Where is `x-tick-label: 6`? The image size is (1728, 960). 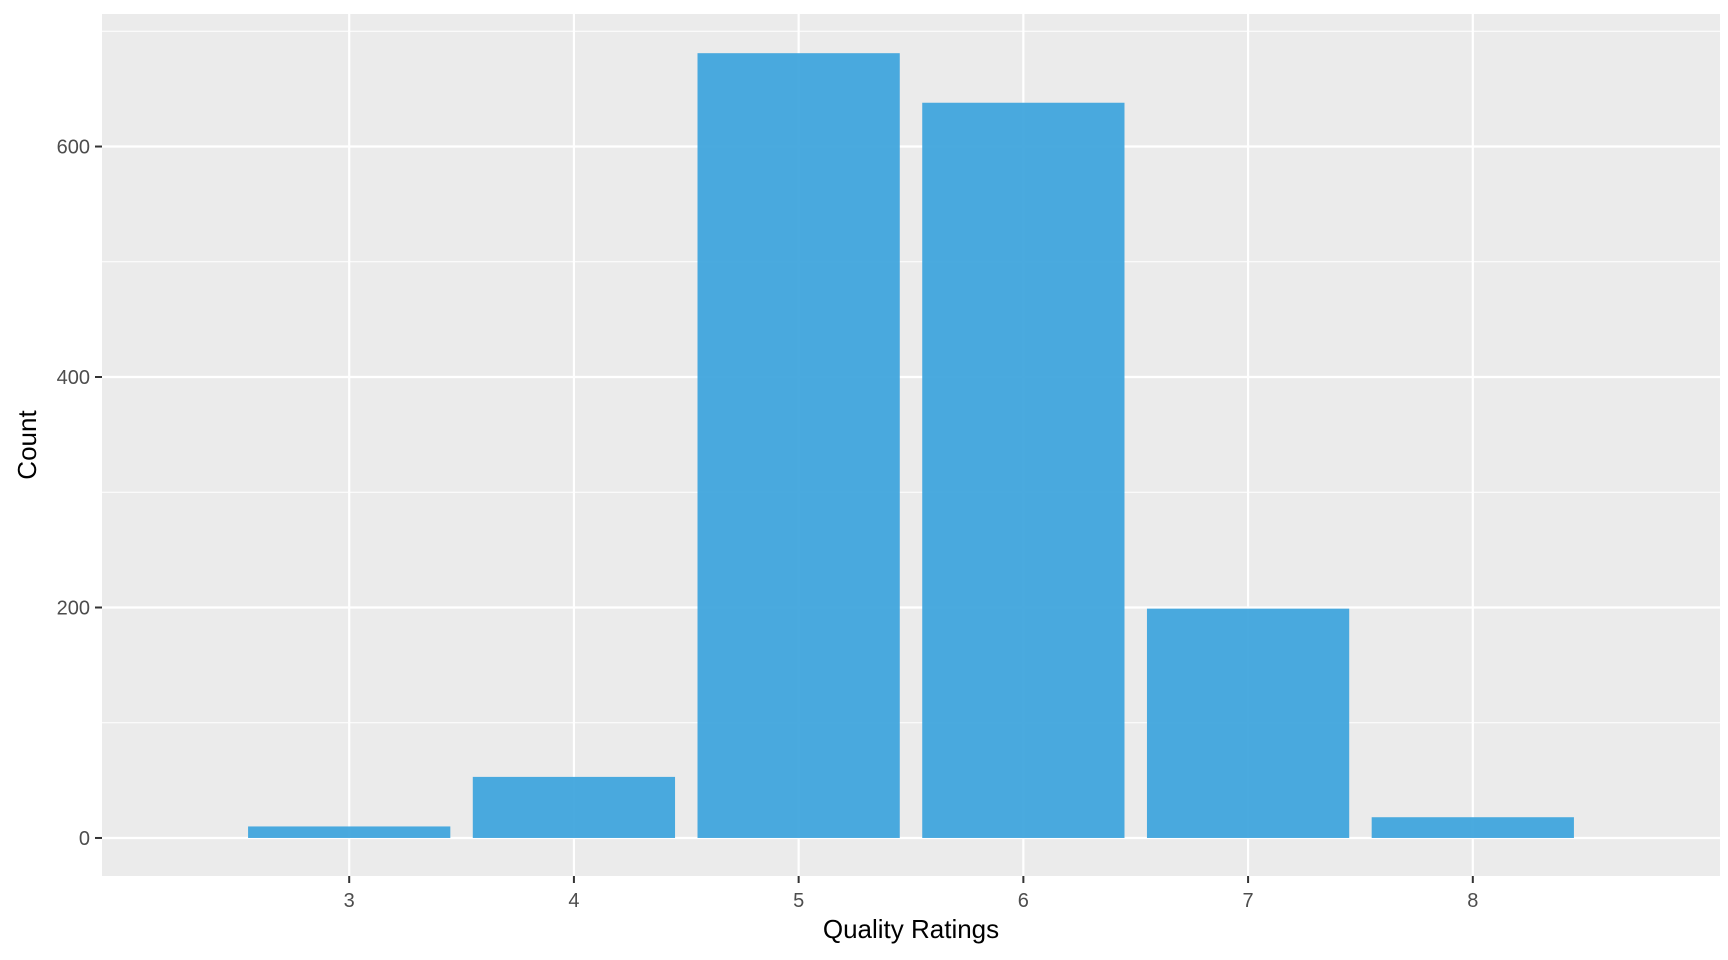
x-tick-label: 6 is located at coordinates (1023, 901).